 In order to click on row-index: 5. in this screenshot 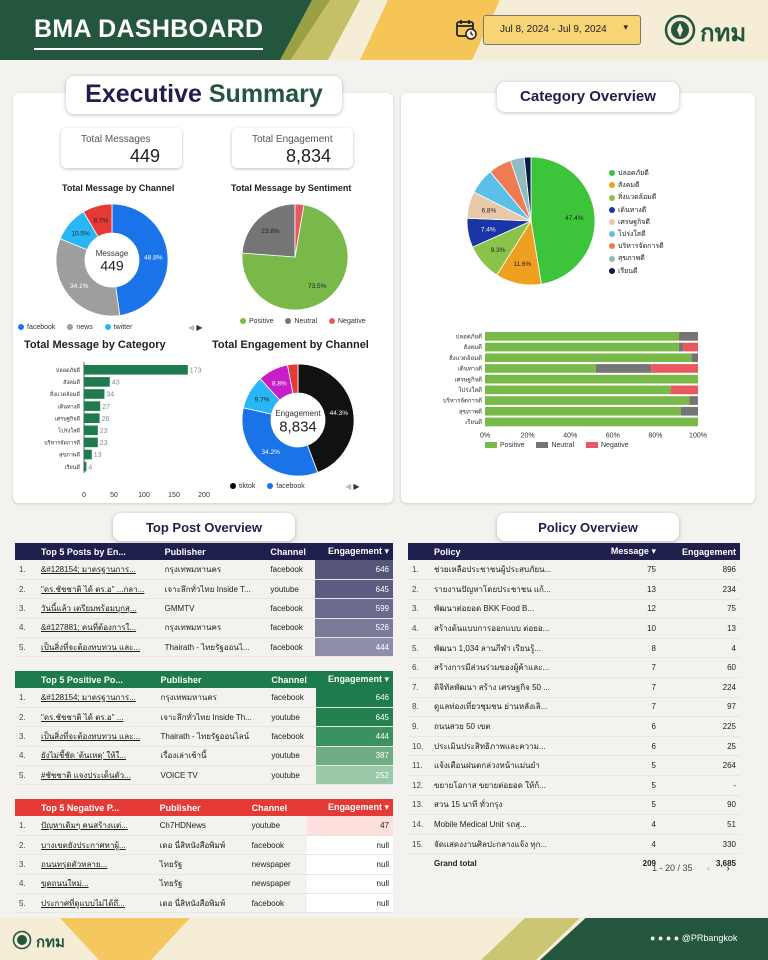, I will do `click(26, 775)`.